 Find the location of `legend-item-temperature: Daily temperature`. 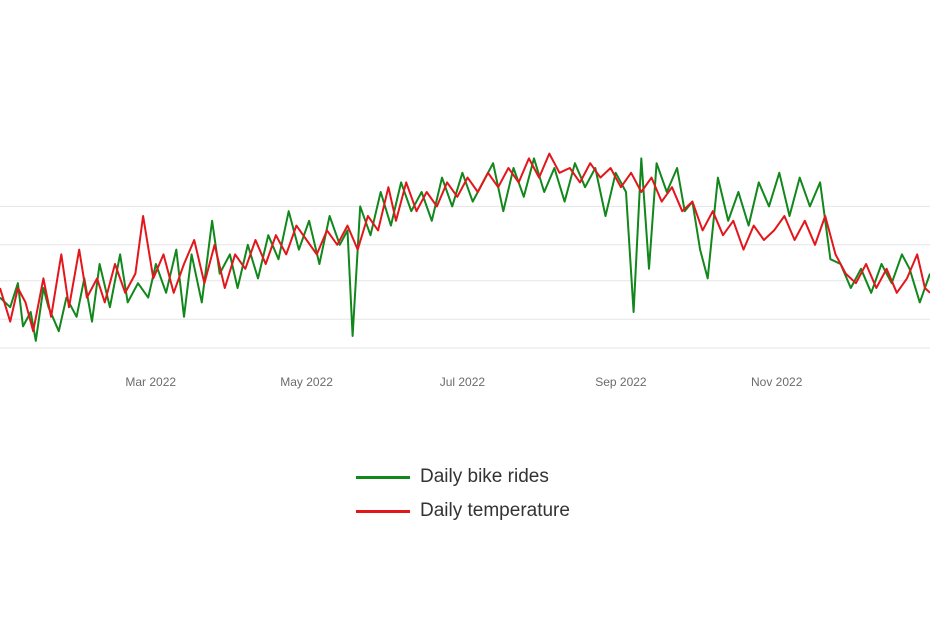

legend-item-temperature: Daily temperature is located at coordinates (463, 511).